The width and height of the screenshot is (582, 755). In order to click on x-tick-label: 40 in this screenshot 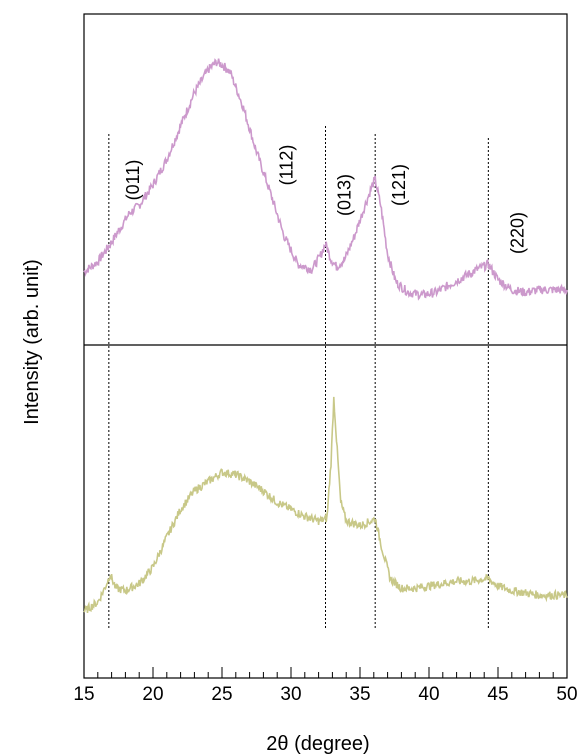, I will do `click(428, 694)`.